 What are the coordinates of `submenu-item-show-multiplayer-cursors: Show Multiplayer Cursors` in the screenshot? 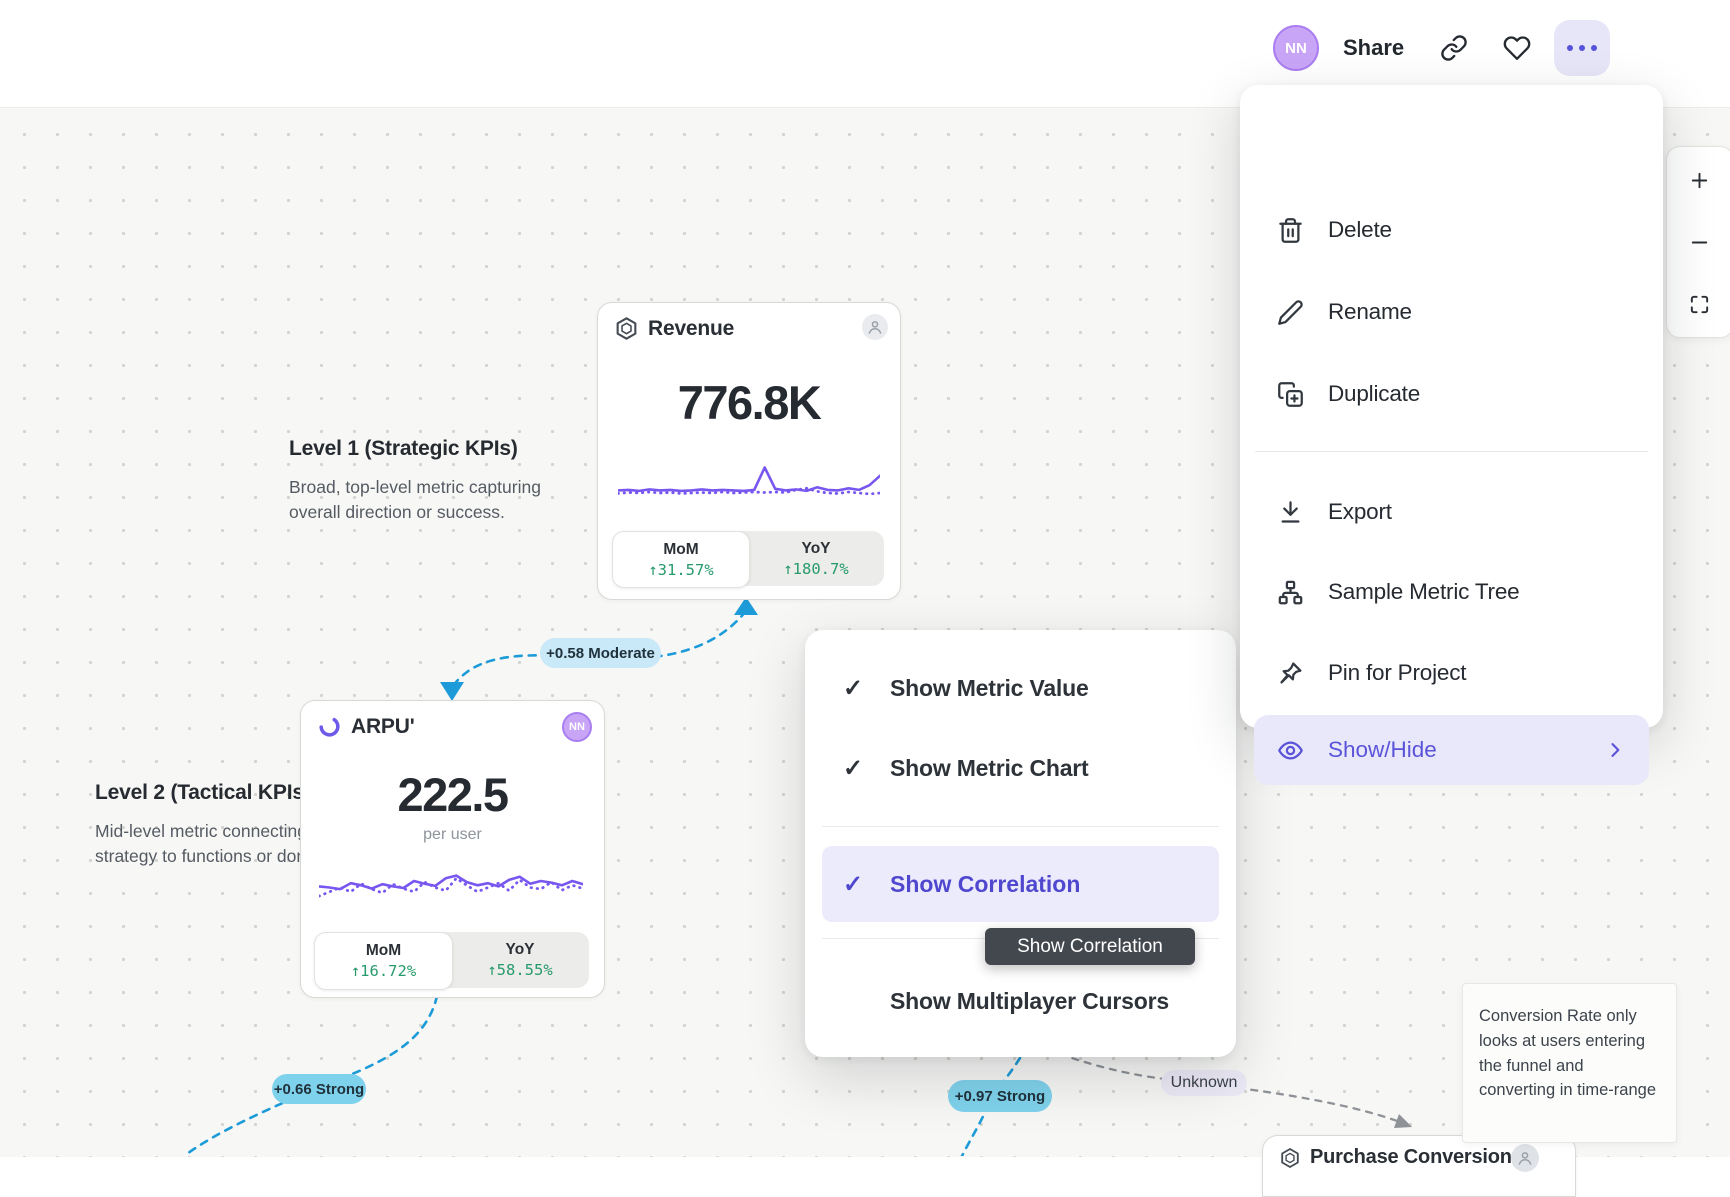 It's located at (1029, 1000).